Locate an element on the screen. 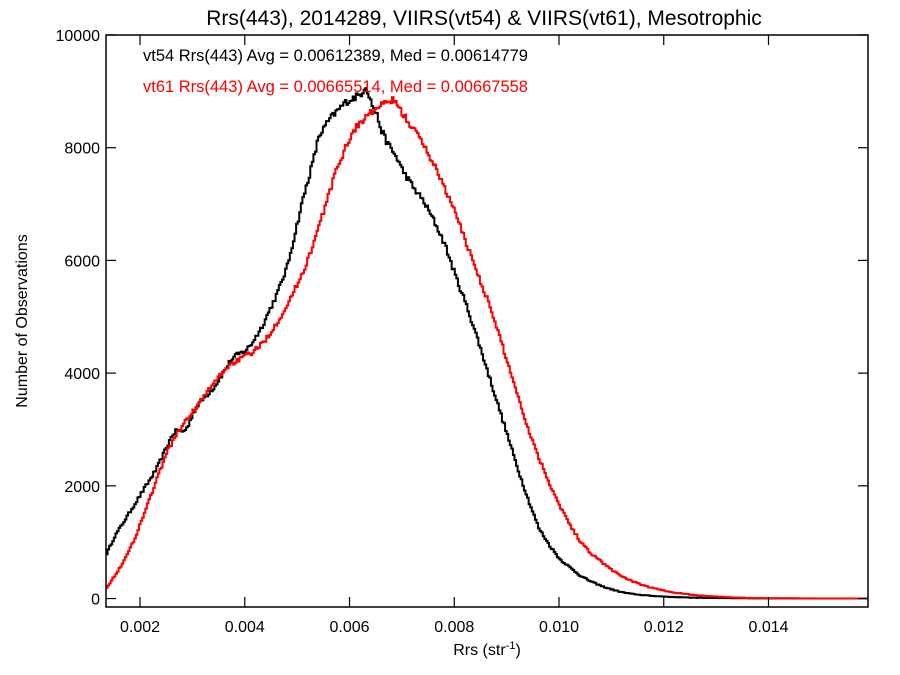  x-tick-label: 0.008 is located at coordinates (454, 627).